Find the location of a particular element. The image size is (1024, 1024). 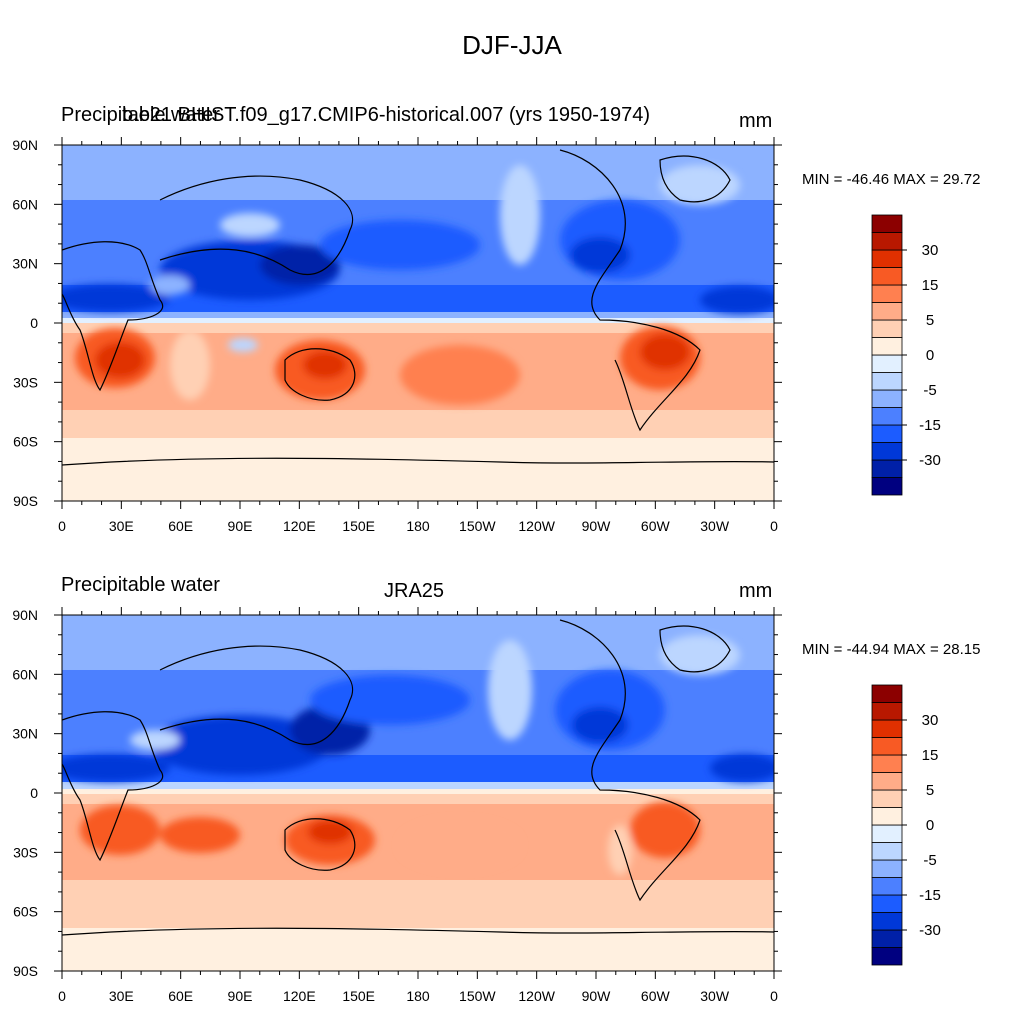

panel-1-variable-title: Precipitable water is located at coordinates (140, 115).